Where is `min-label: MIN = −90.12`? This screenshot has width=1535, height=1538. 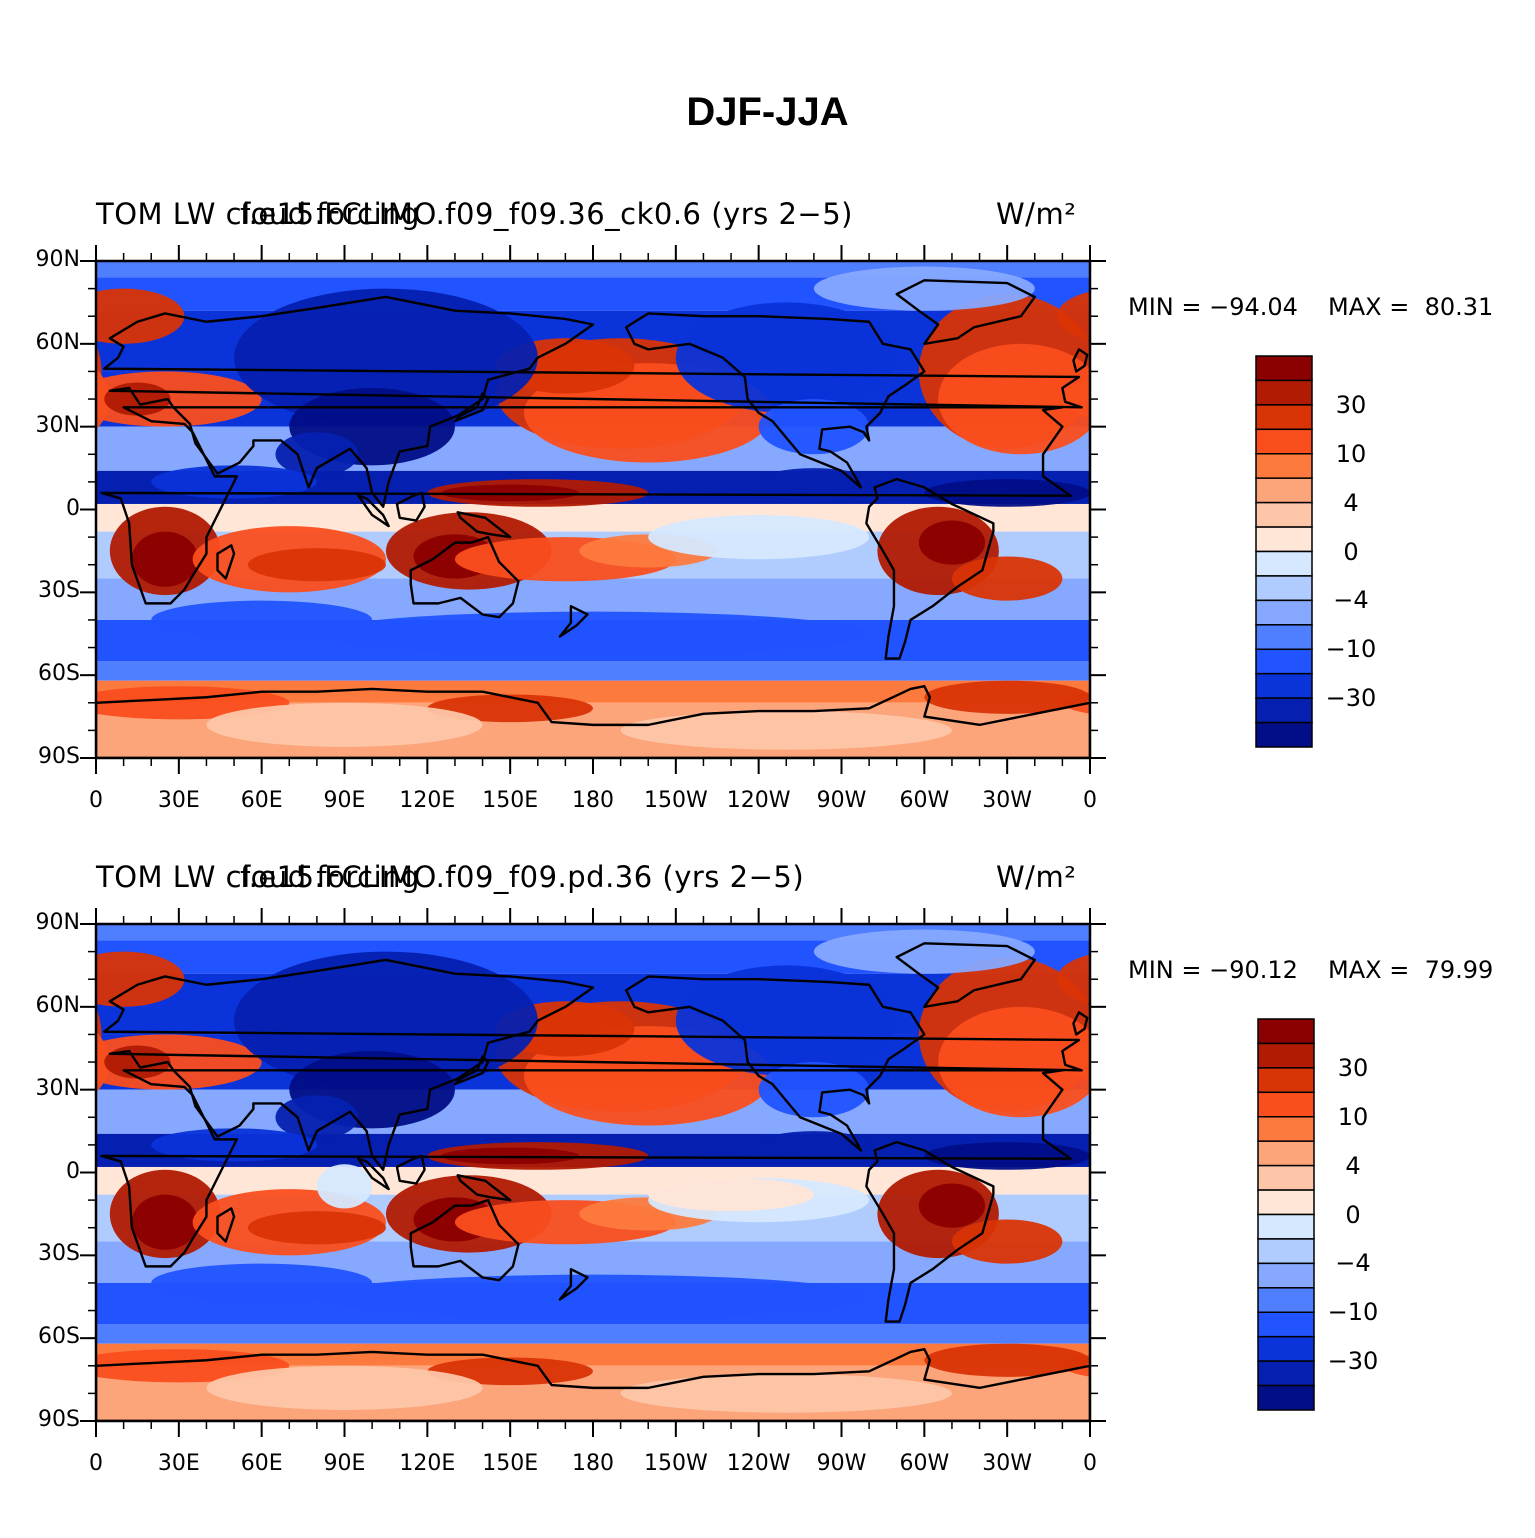
min-label: MIN = −90.12 is located at coordinates (1213, 970).